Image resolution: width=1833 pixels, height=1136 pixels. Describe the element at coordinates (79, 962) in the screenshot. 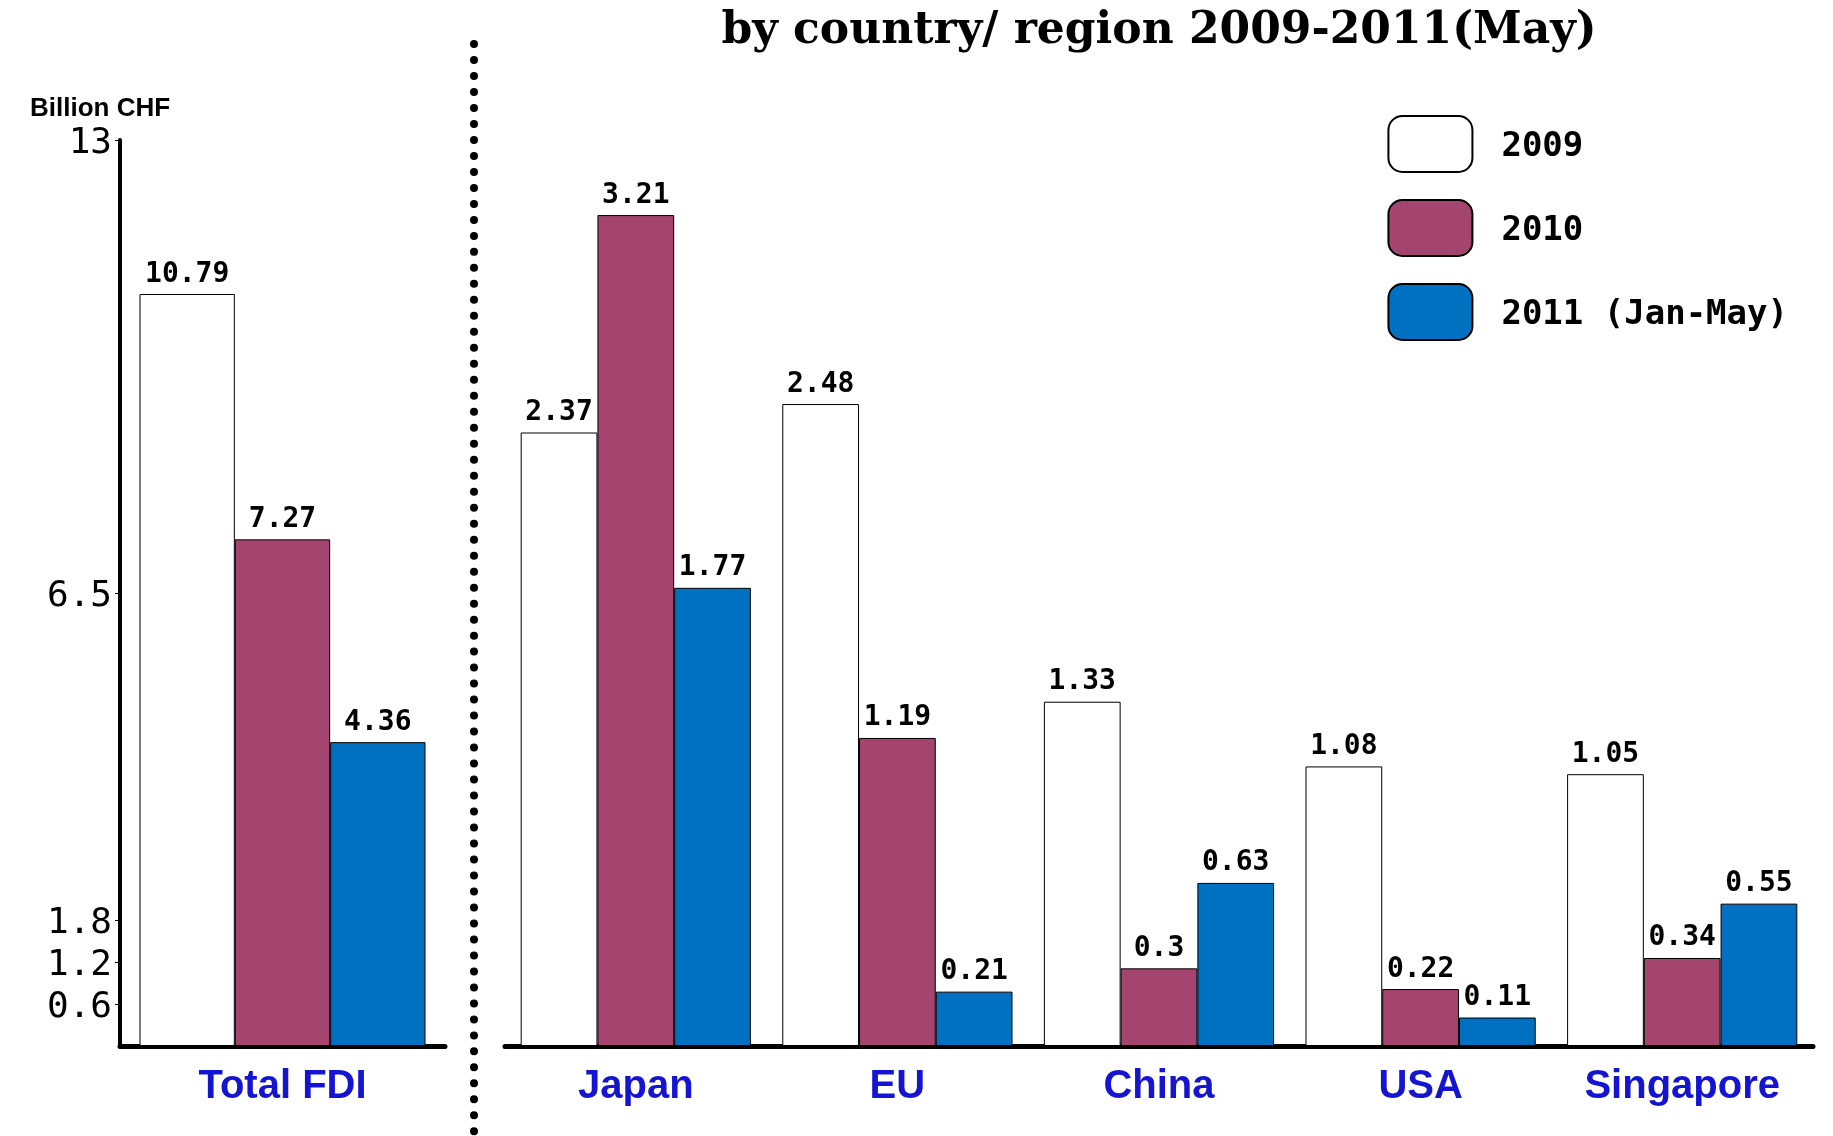

I see `y-tick-label: 1.2` at that location.